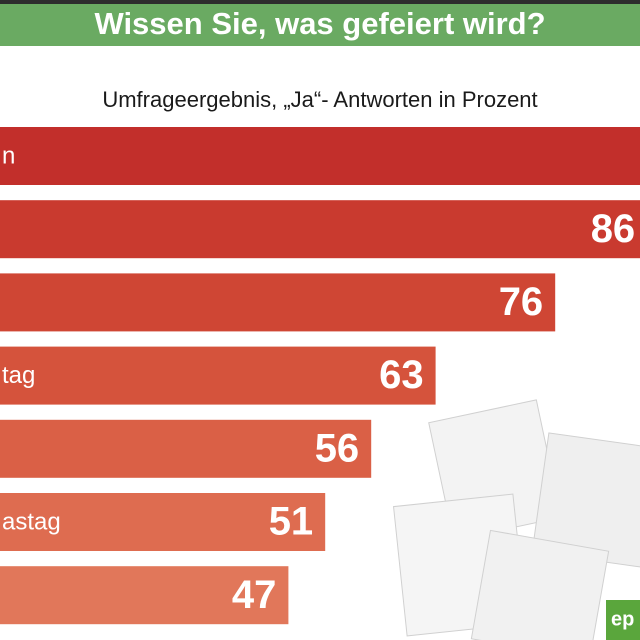 This screenshot has height=640, width=640. I want to click on category-label: tag, so click(18, 375).